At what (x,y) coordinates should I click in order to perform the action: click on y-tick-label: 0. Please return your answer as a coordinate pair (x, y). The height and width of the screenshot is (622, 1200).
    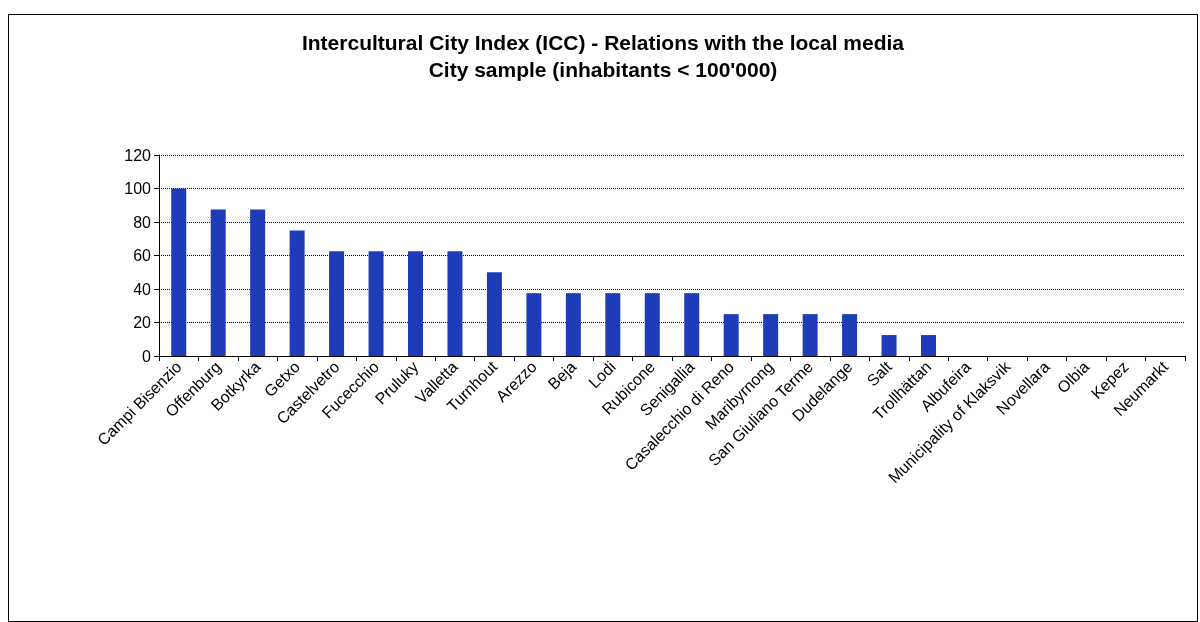
    Looking at the image, I should click on (147, 356).